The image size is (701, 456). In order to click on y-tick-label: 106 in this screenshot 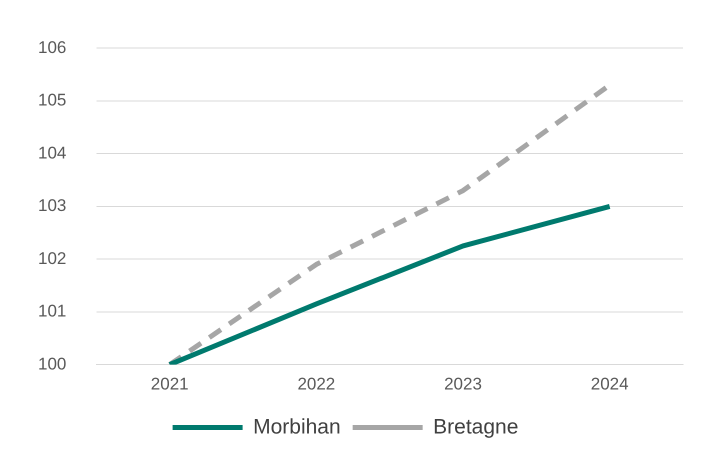, I will do `click(52, 47)`.